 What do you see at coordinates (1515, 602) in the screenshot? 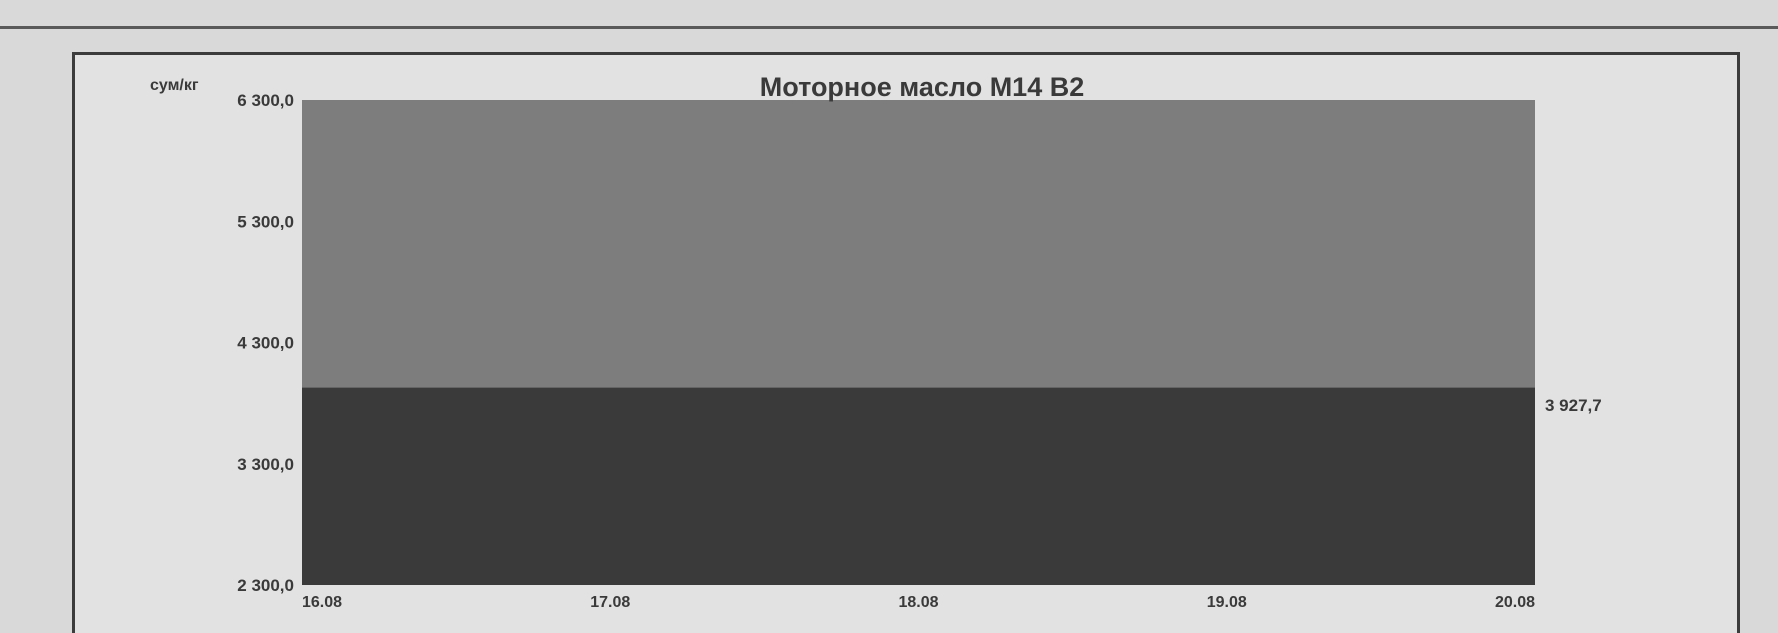
I see `x-tick-label: 20.08` at bounding box center [1515, 602].